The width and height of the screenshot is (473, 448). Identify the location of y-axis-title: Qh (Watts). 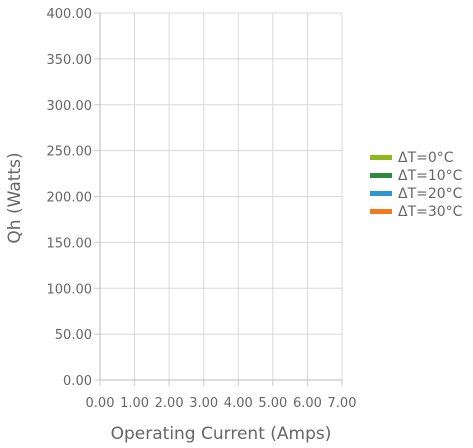
(15, 197).